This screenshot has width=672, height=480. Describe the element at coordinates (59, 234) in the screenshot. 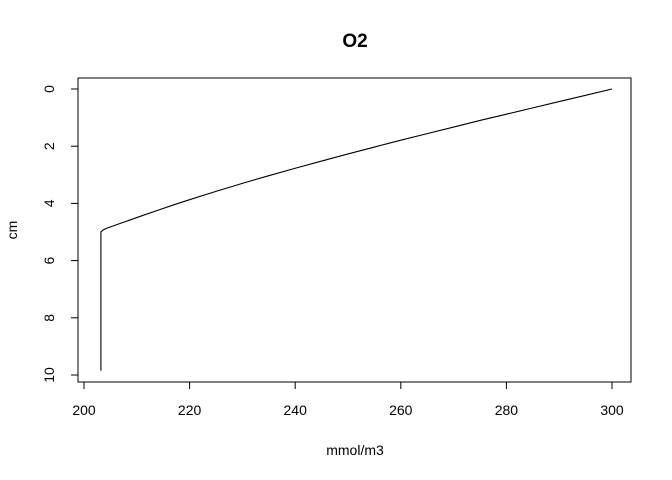

I see `y-axis-ticks: 0 2 4 6 8 10` at that location.